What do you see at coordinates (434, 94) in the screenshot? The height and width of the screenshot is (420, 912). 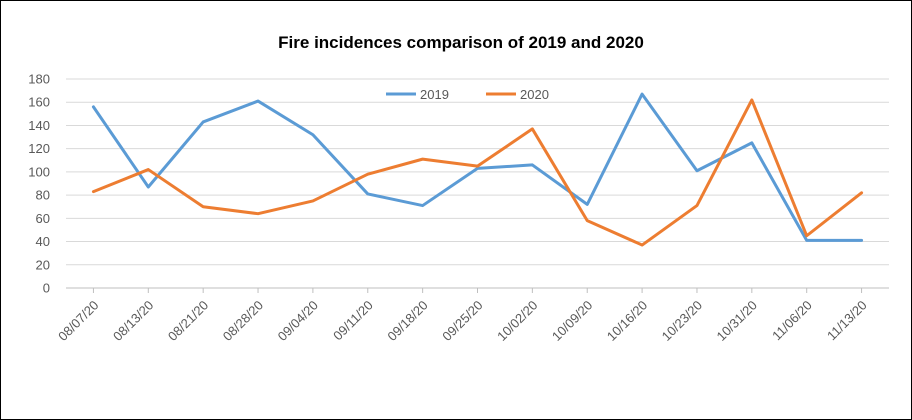 I see `legend-label-2019: 2019` at bounding box center [434, 94].